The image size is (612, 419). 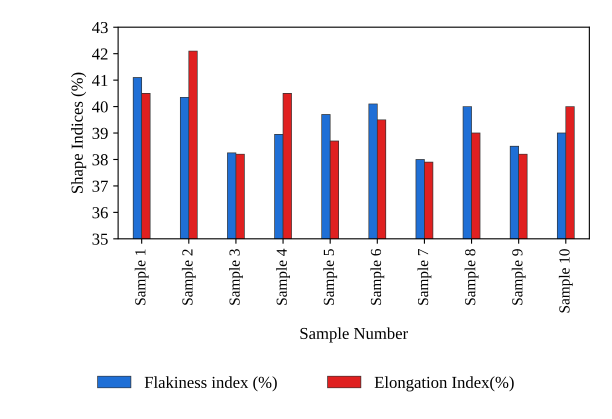 What do you see at coordinates (141, 277) in the screenshot?
I see `x-tick-label: Sample 1` at bounding box center [141, 277].